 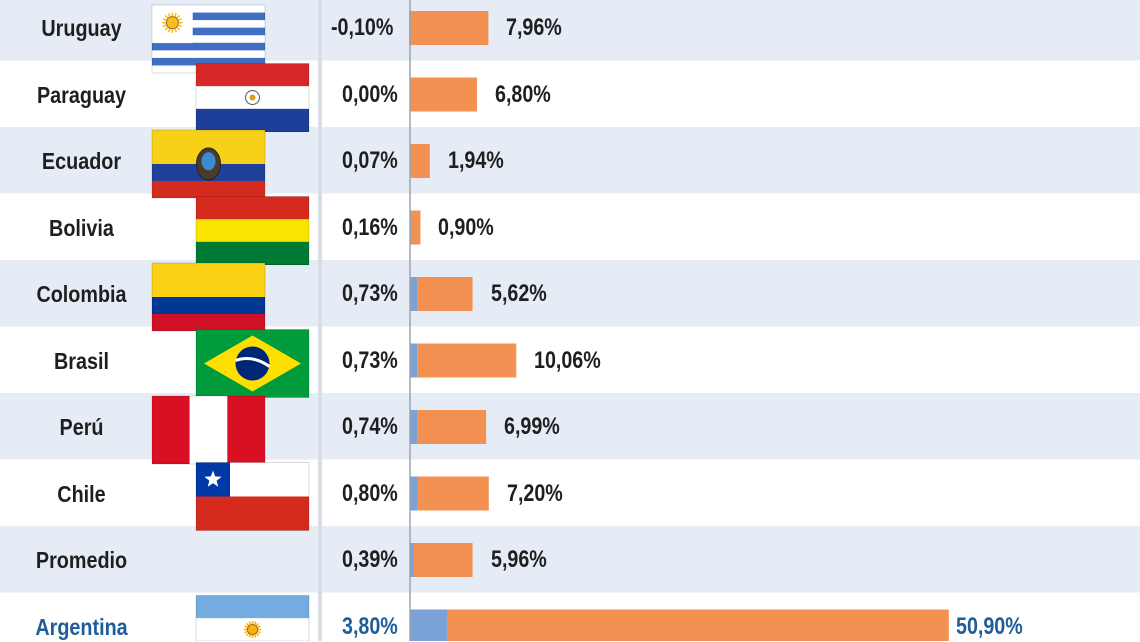 What do you see at coordinates (523, 95) in the screenshot?
I see `value-label-right-paraguay: 6,80%` at bounding box center [523, 95].